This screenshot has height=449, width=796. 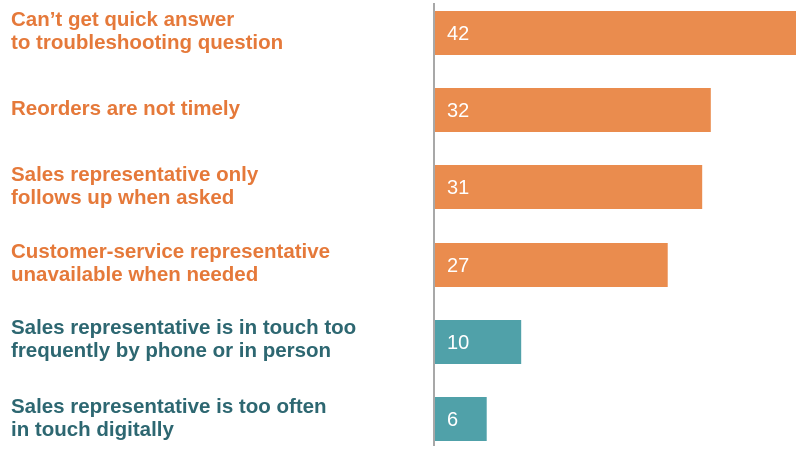 I want to click on category-label: Reorders are not timely, so click(x=125, y=108).